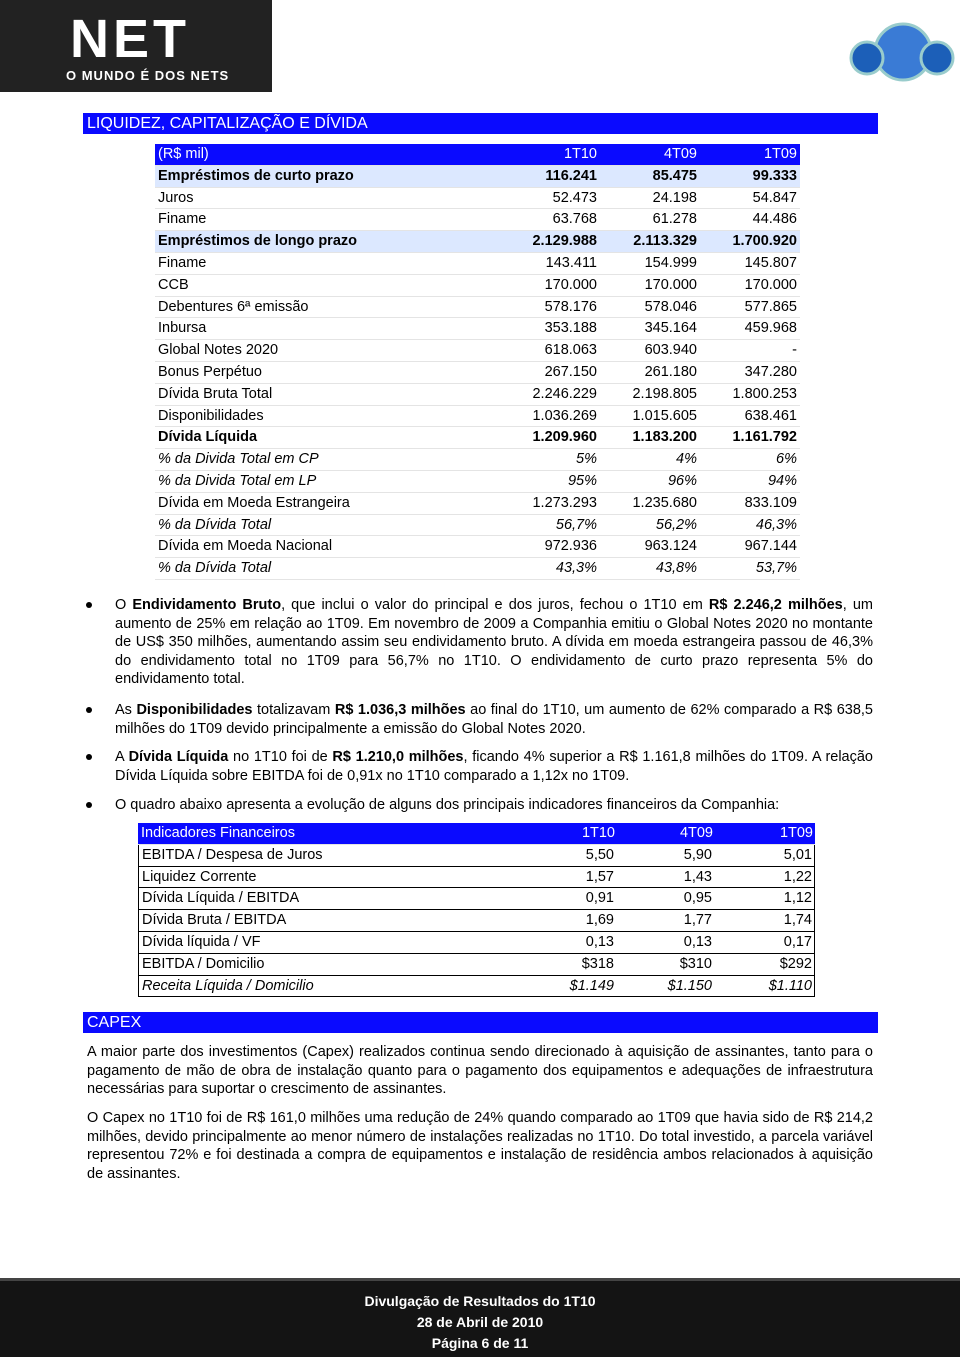 This screenshot has height=1357, width=960. What do you see at coordinates (476, 855) in the screenshot?
I see `table-row: EBITDA / Despesa de Juros 5,50 5,90 5,01` at bounding box center [476, 855].